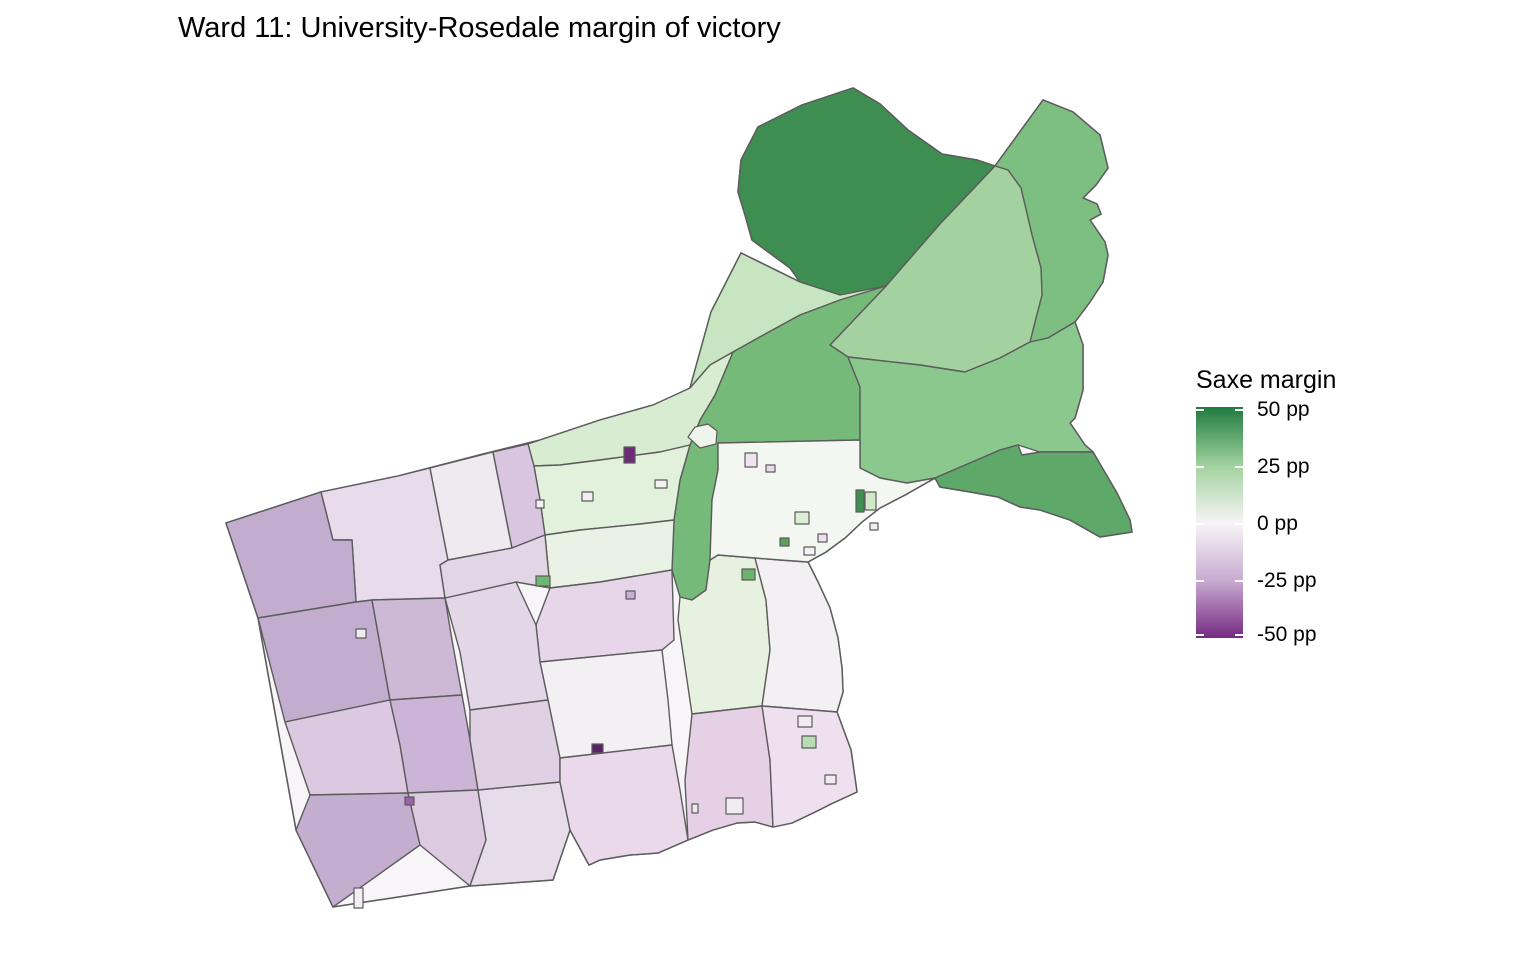 This screenshot has height=960, width=1536. Describe the element at coordinates (830, 779) in the screenshot. I see `parcel-se-white-sq` at that location.